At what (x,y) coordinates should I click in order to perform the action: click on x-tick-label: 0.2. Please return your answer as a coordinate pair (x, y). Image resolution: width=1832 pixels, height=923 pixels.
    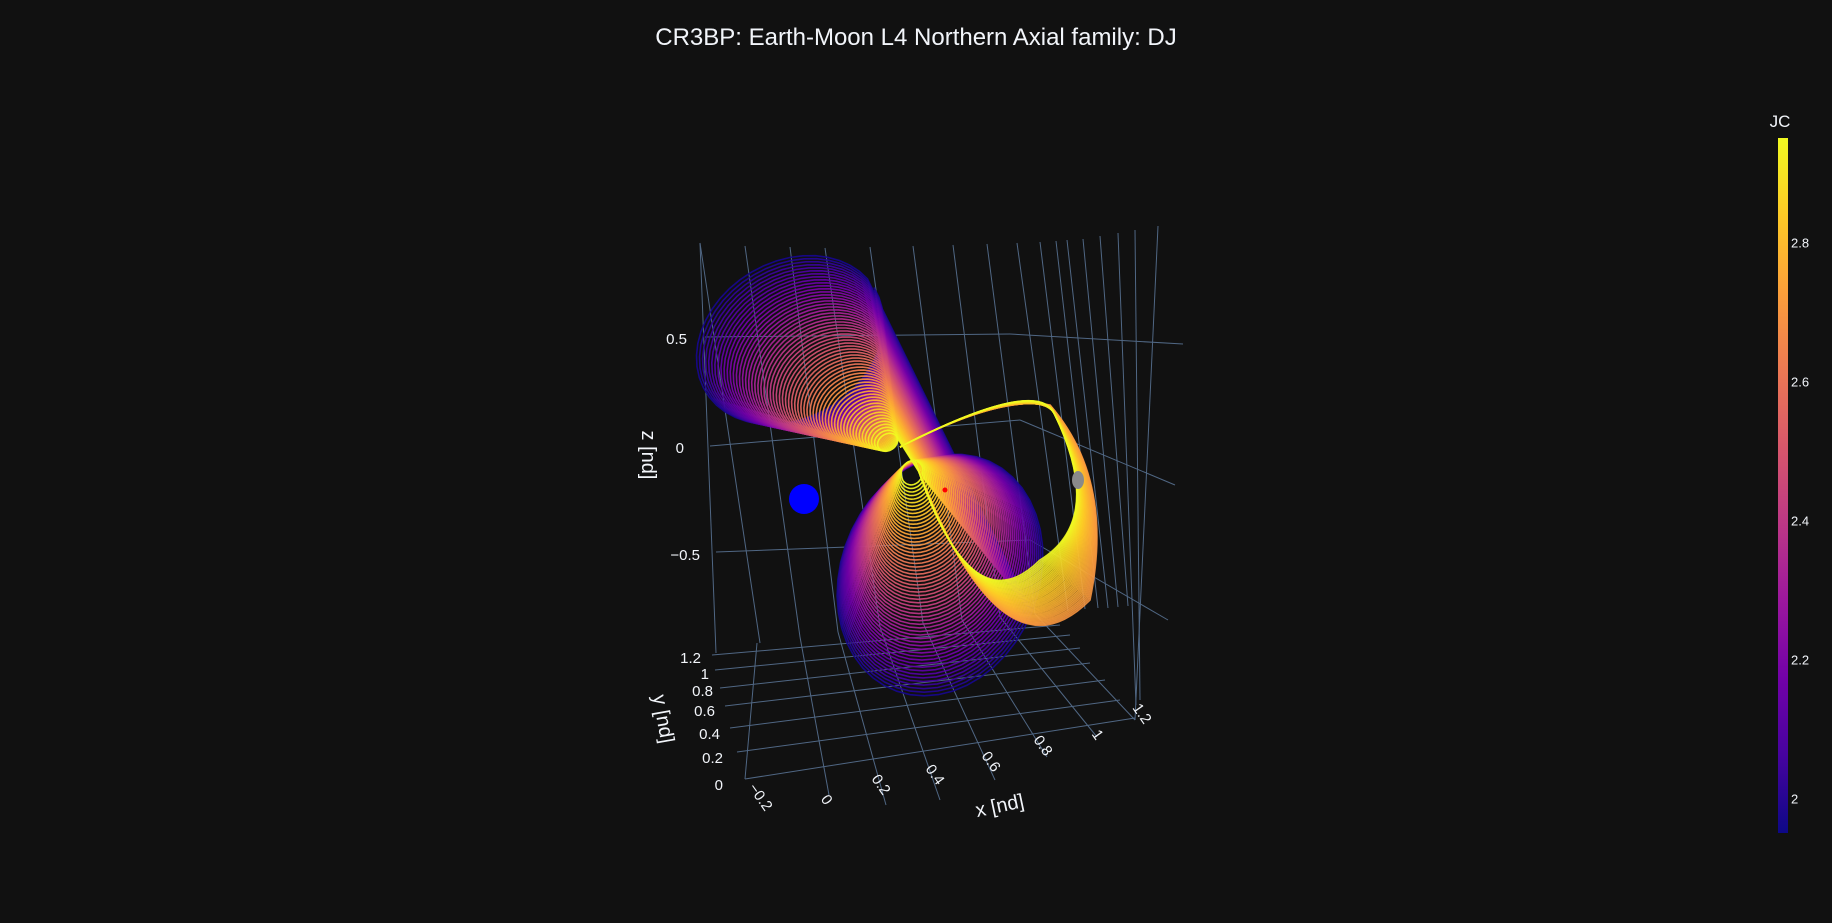
    Looking at the image, I should click on (881, 784).